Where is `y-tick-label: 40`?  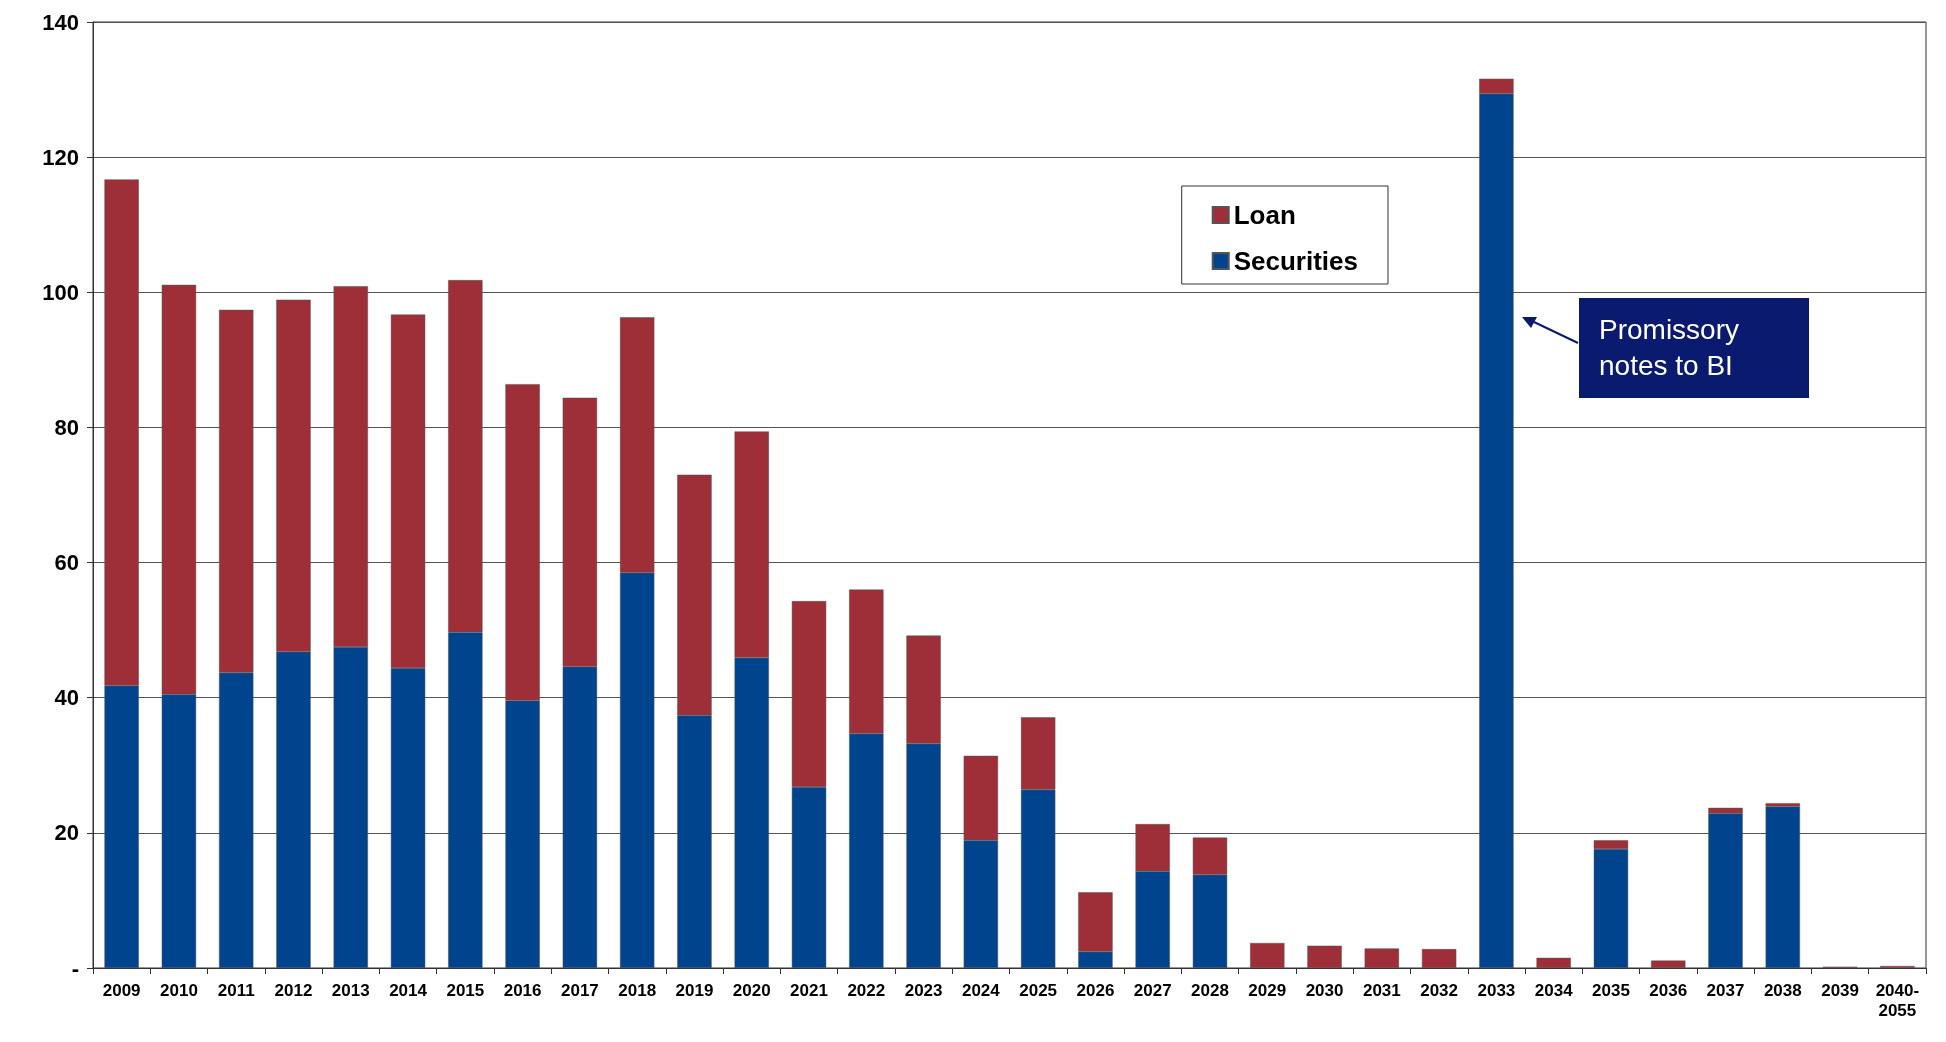
y-tick-label: 40 is located at coordinates (66, 698).